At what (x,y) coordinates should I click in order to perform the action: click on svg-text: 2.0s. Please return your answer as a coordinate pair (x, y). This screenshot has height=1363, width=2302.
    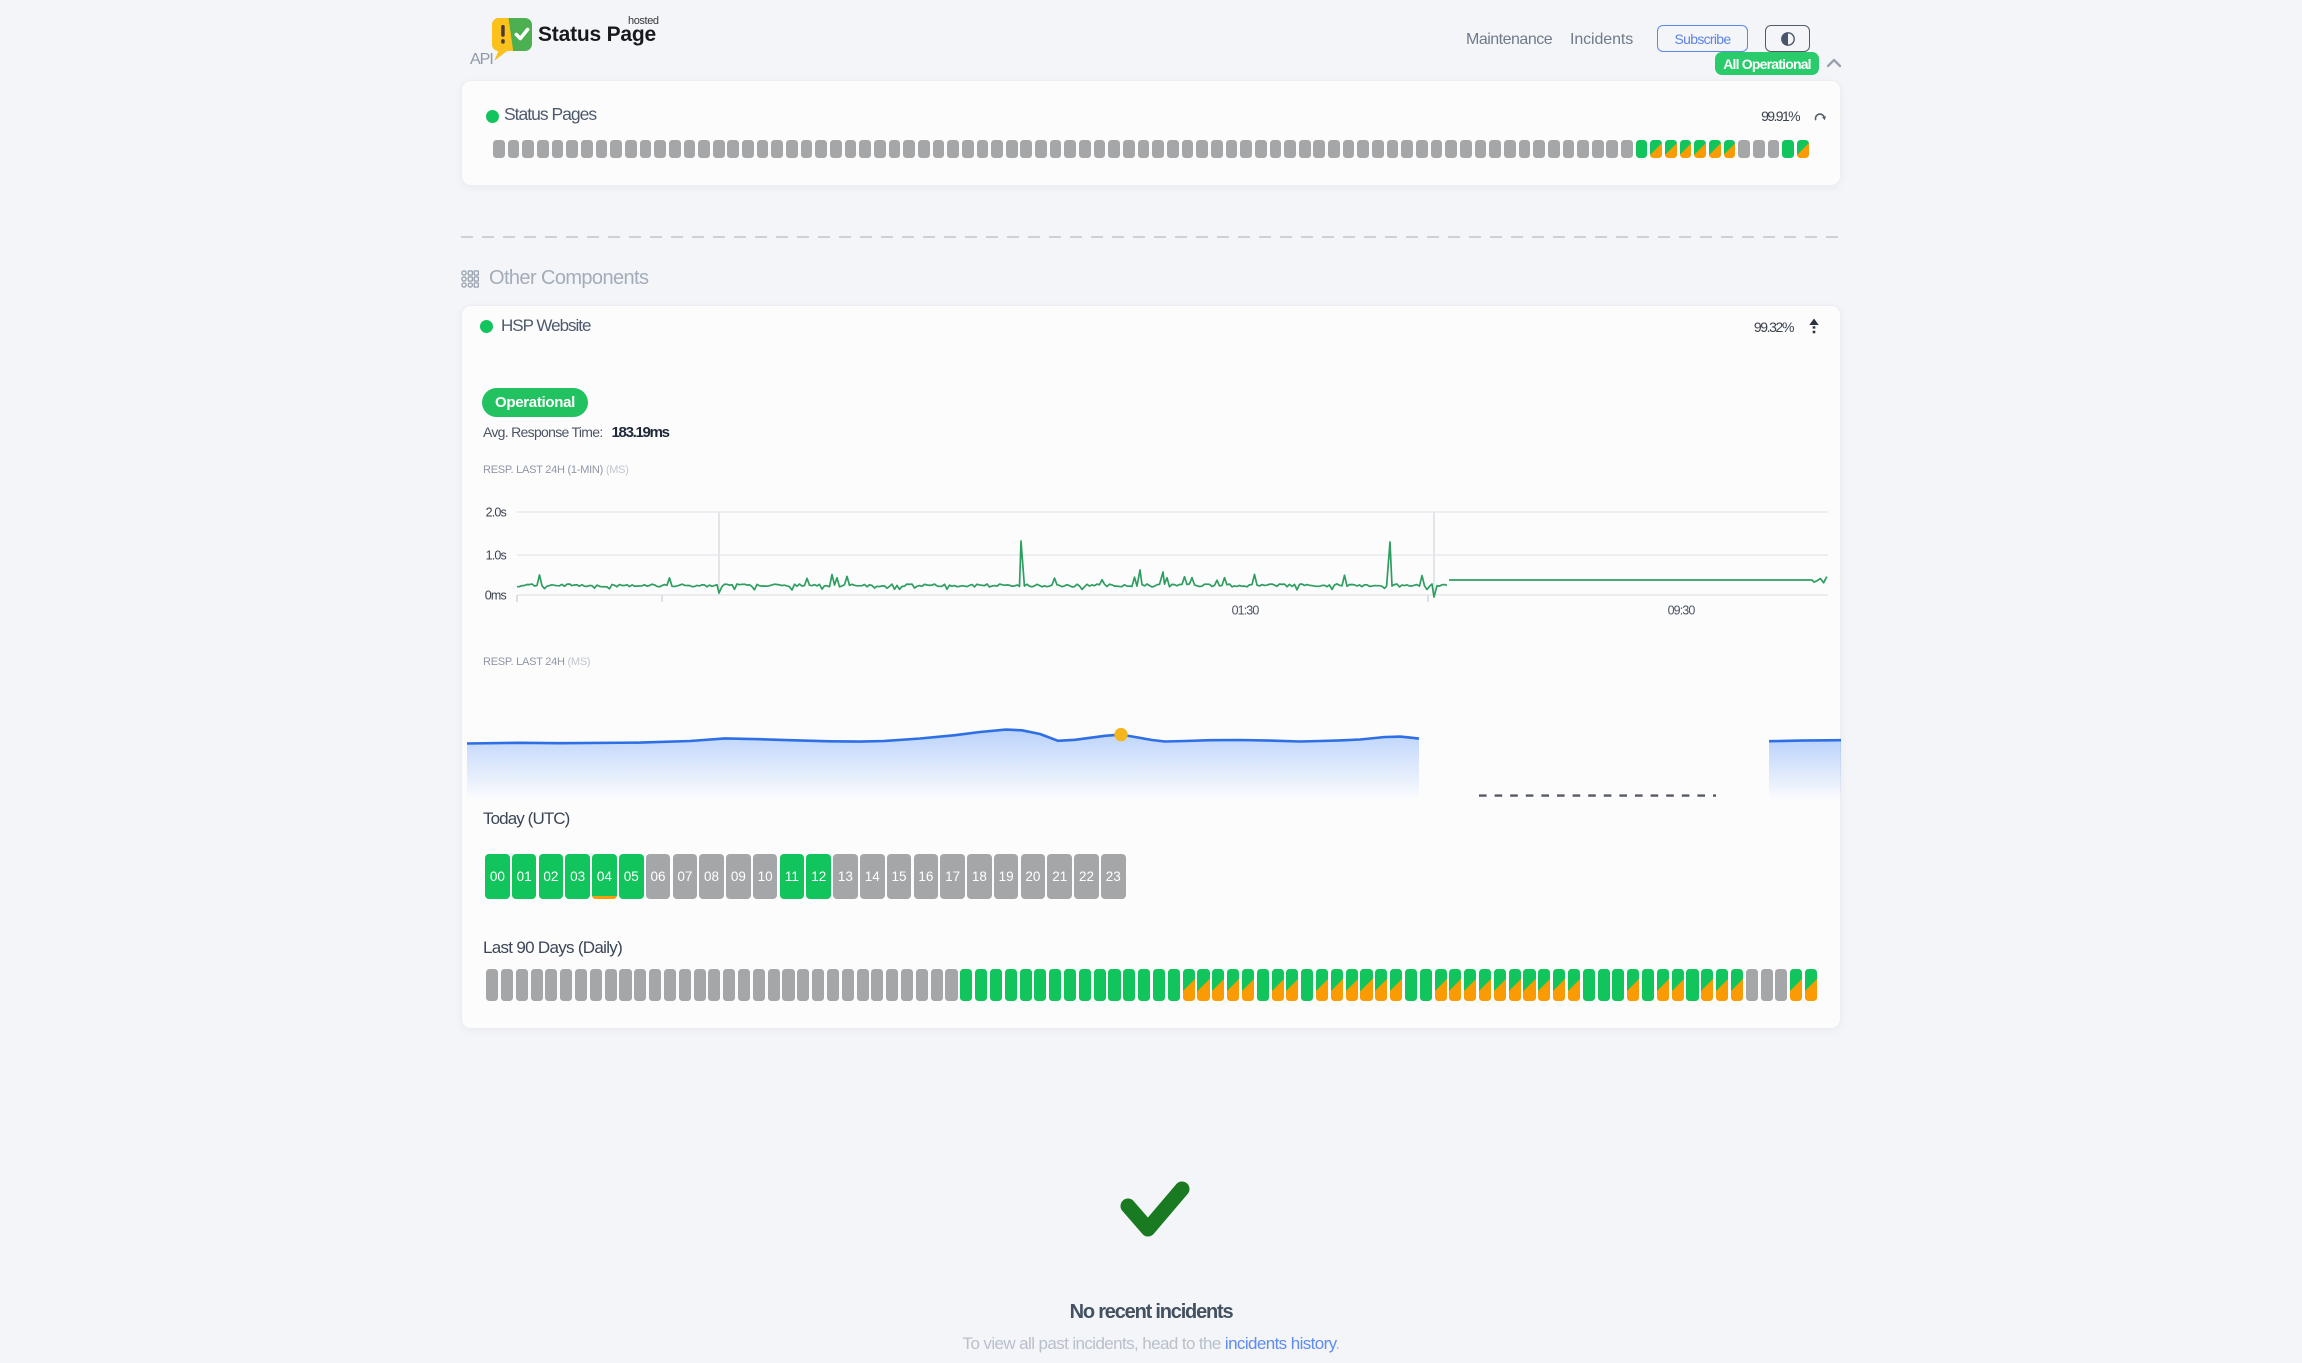
    Looking at the image, I should click on (496, 513).